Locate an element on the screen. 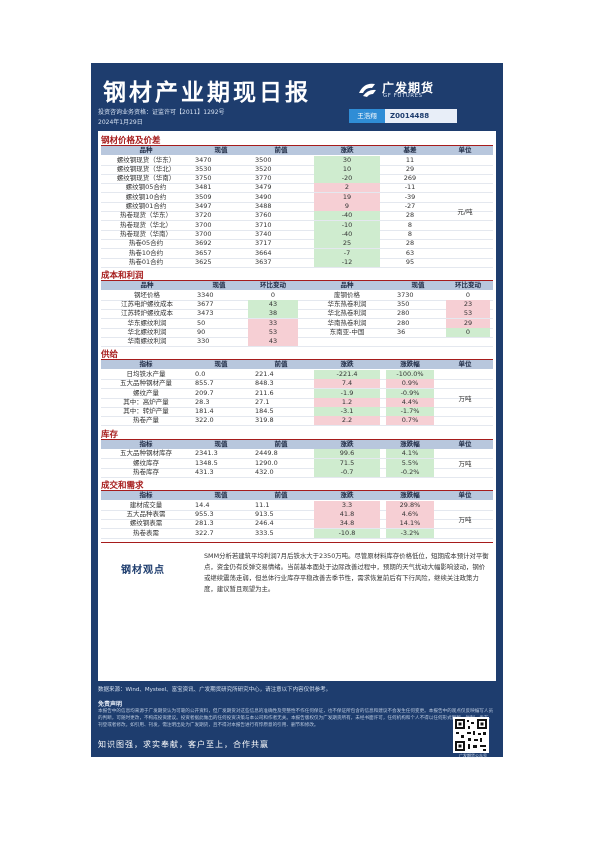 The height and width of the screenshot is (842, 595). change-value: 25 is located at coordinates (347, 244).